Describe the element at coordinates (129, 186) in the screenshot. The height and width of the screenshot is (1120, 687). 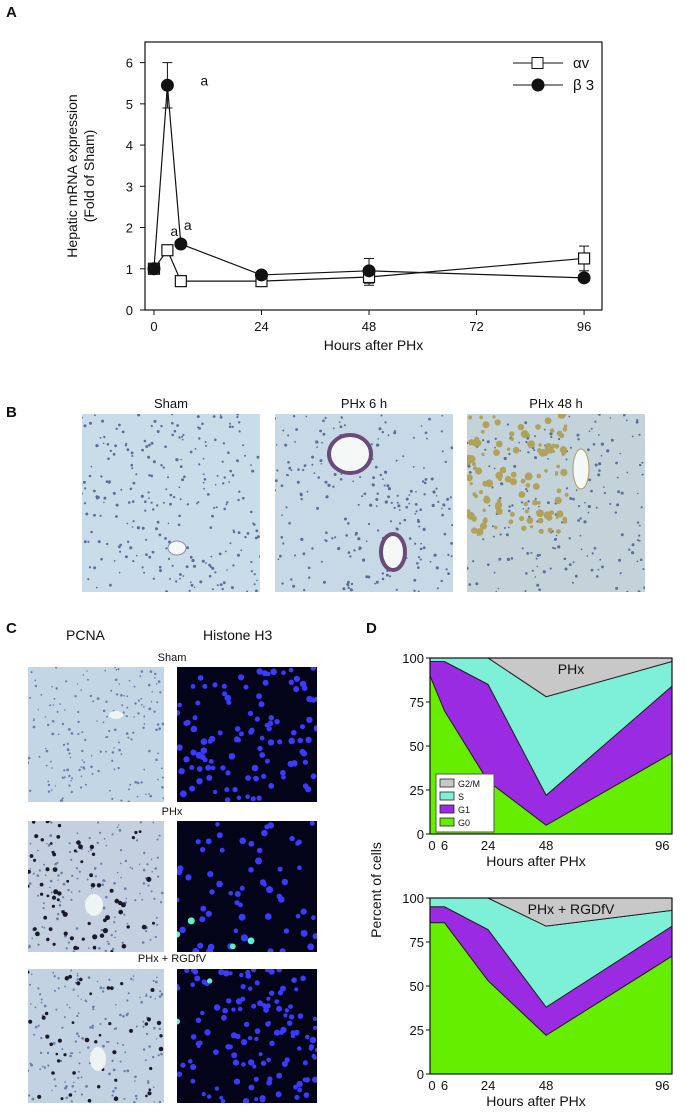
I see `panel-a-ytick-label: 3` at that location.